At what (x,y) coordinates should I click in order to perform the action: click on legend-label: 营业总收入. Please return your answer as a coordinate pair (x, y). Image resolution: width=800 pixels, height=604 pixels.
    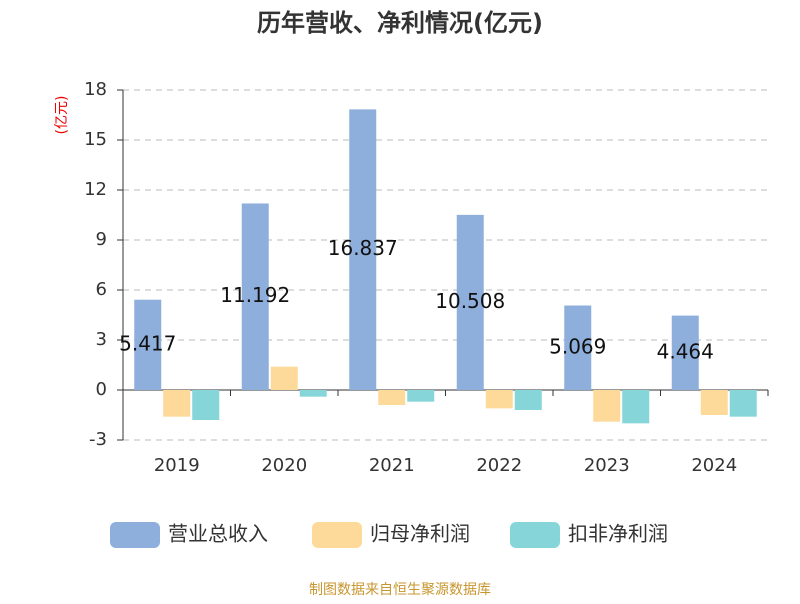
    Looking at the image, I should click on (218, 534).